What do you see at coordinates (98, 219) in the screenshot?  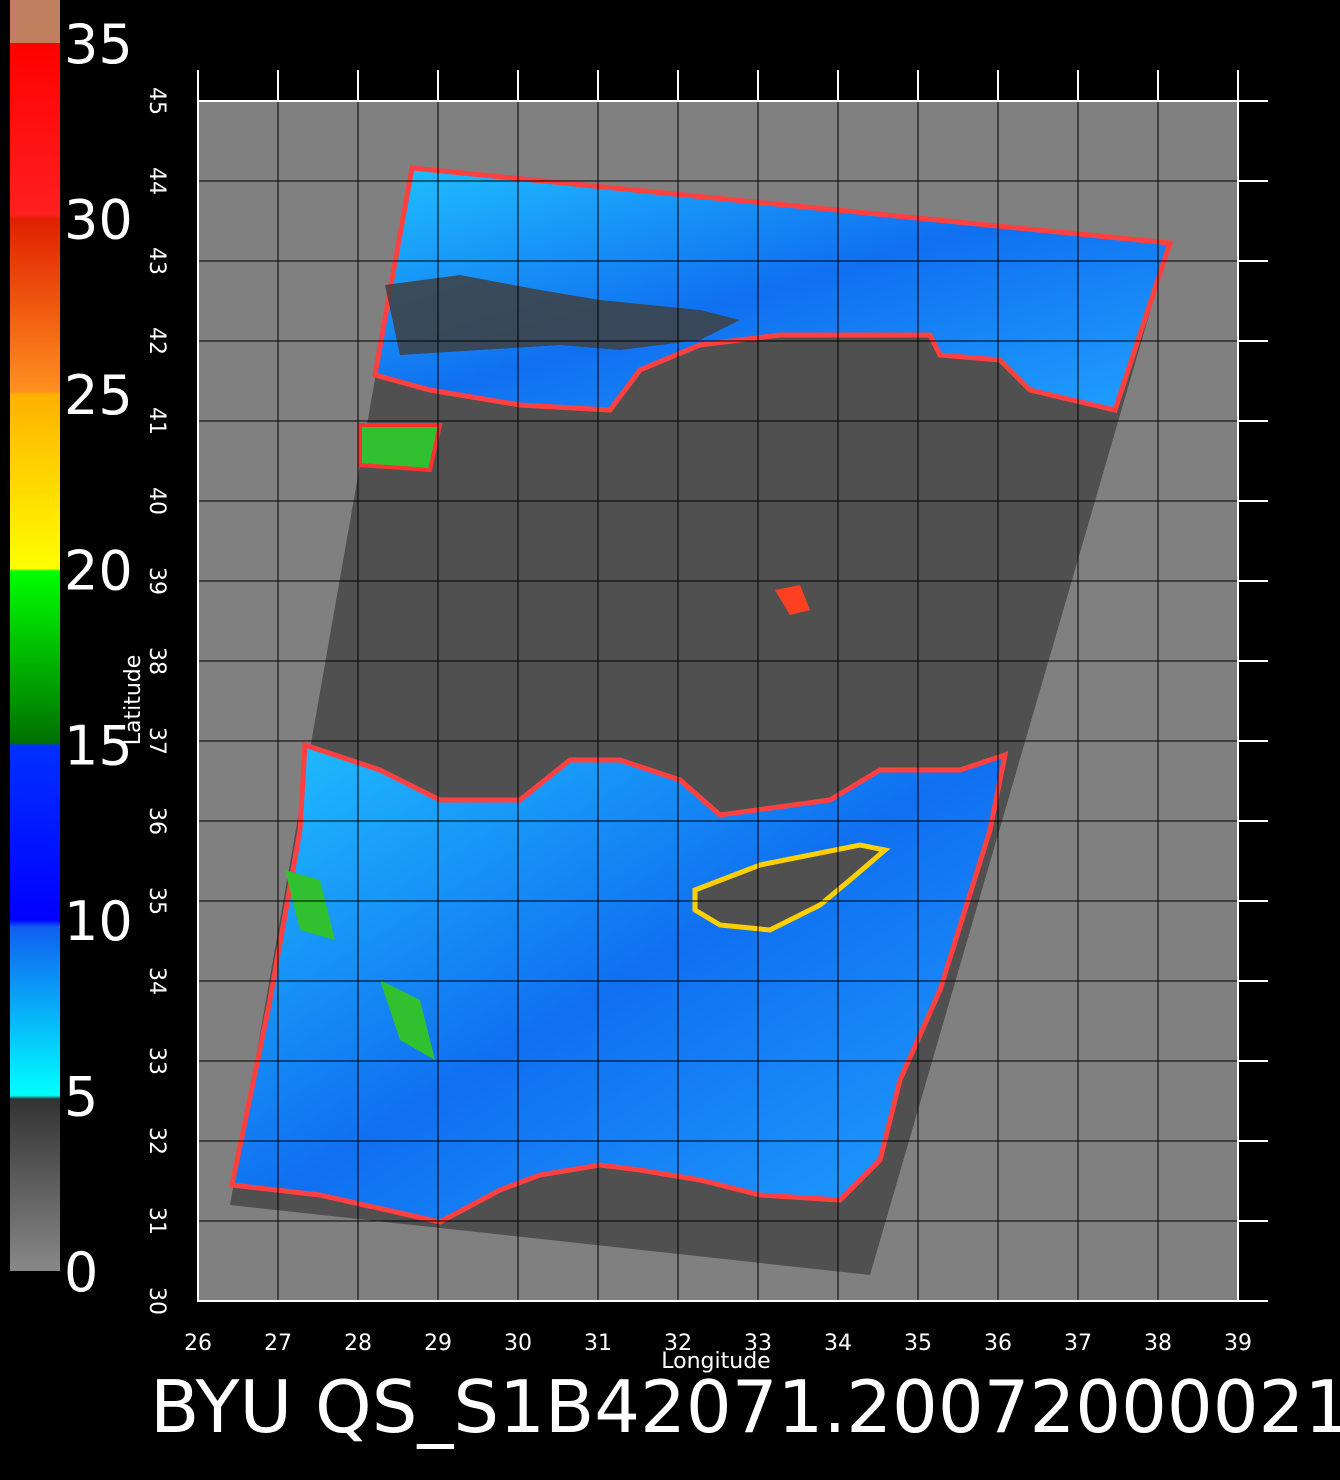 I see `colorbar-label: 30` at bounding box center [98, 219].